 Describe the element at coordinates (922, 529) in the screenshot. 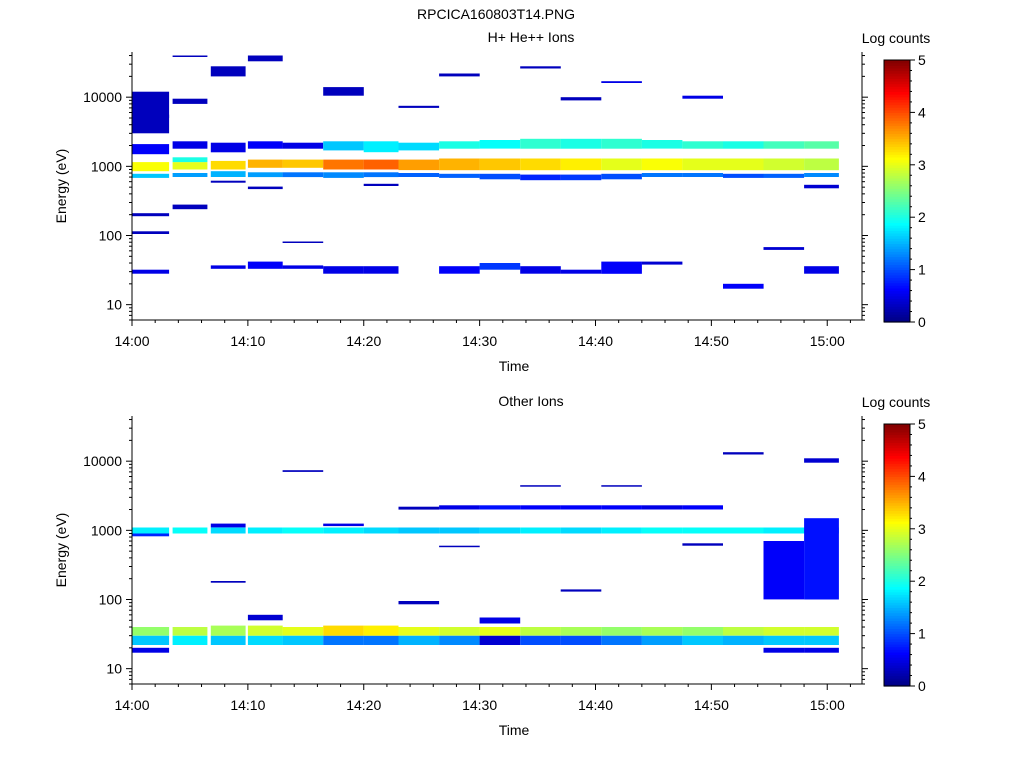

I see `colorbar-tick-label: 3` at that location.